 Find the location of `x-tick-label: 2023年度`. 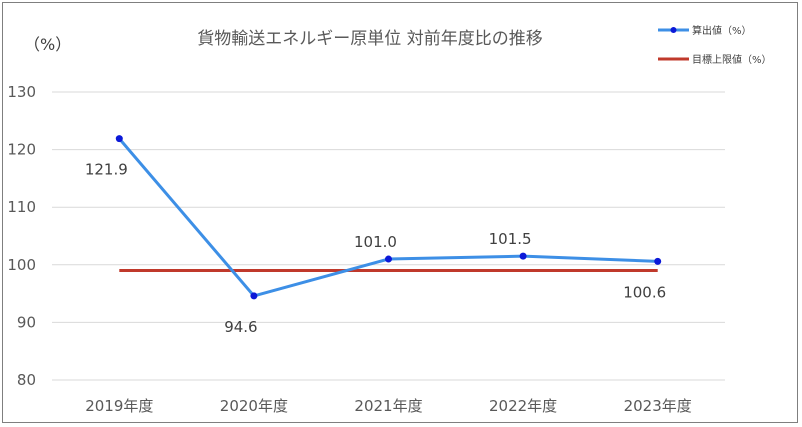

x-tick-label: 2023年度 is located at coordinates (658, 406).